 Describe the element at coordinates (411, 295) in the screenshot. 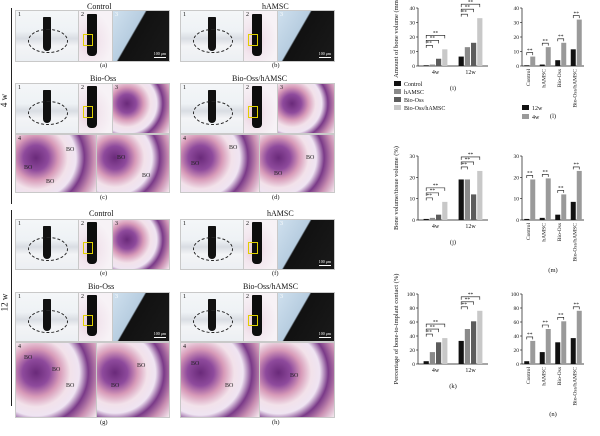

I see `y-tick-label: 100` at that location.